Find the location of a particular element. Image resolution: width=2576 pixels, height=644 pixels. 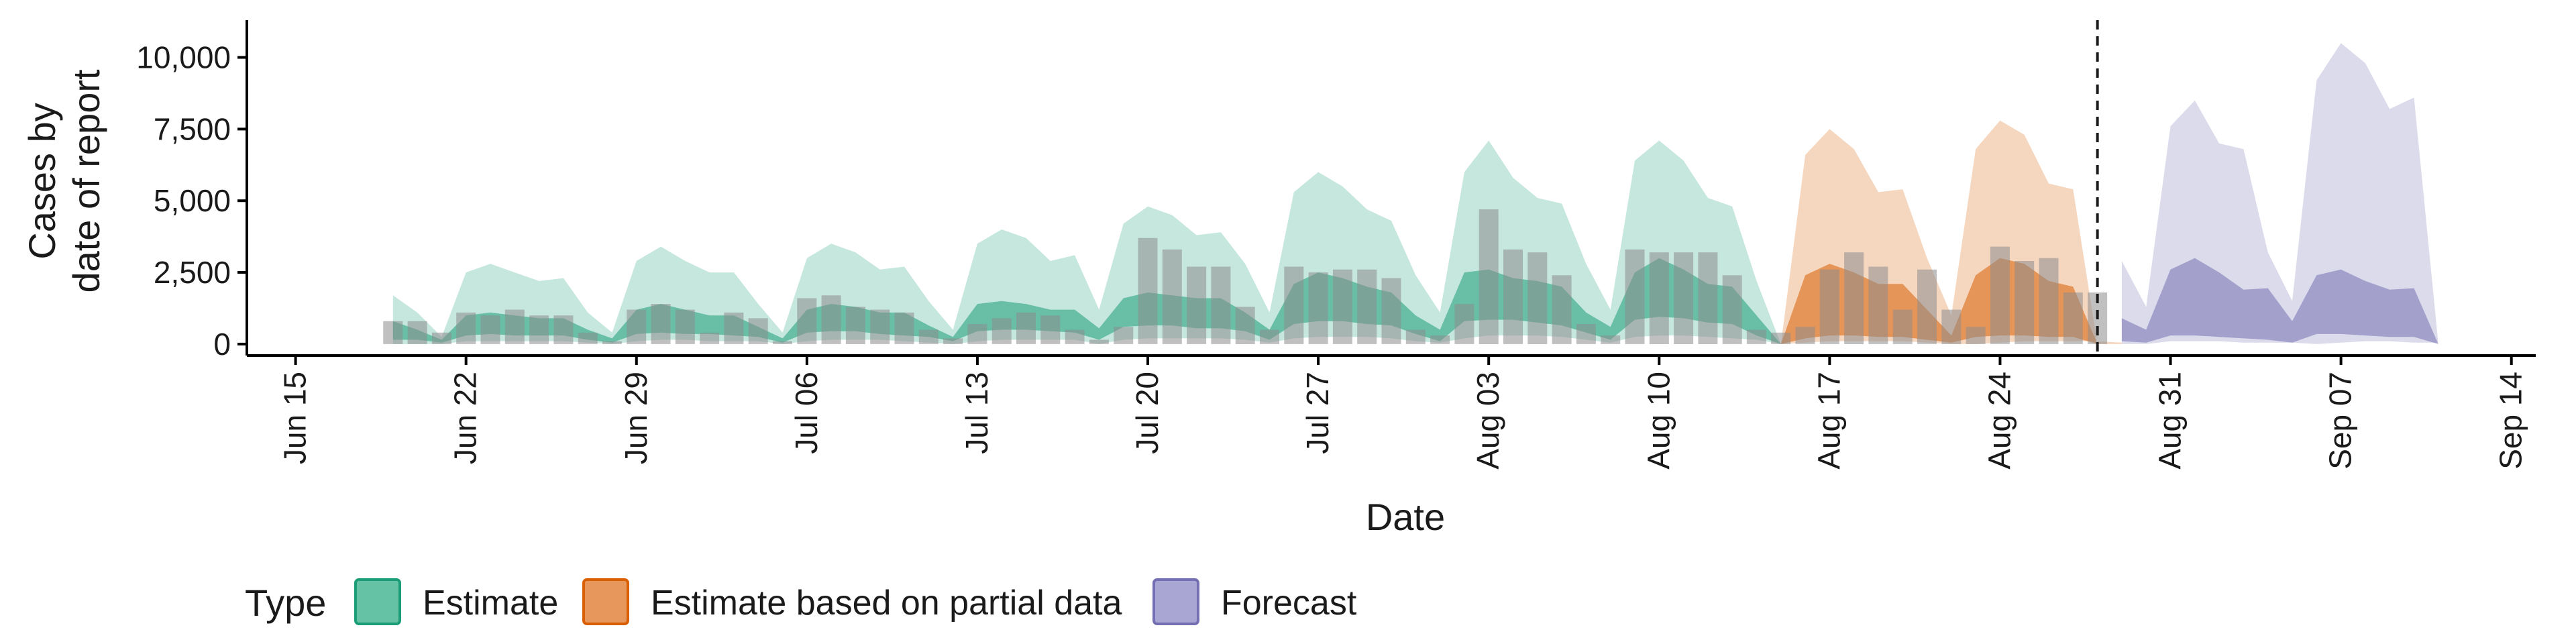

x-tick-label: Aug 10 is located at coordinates (1658, 421).